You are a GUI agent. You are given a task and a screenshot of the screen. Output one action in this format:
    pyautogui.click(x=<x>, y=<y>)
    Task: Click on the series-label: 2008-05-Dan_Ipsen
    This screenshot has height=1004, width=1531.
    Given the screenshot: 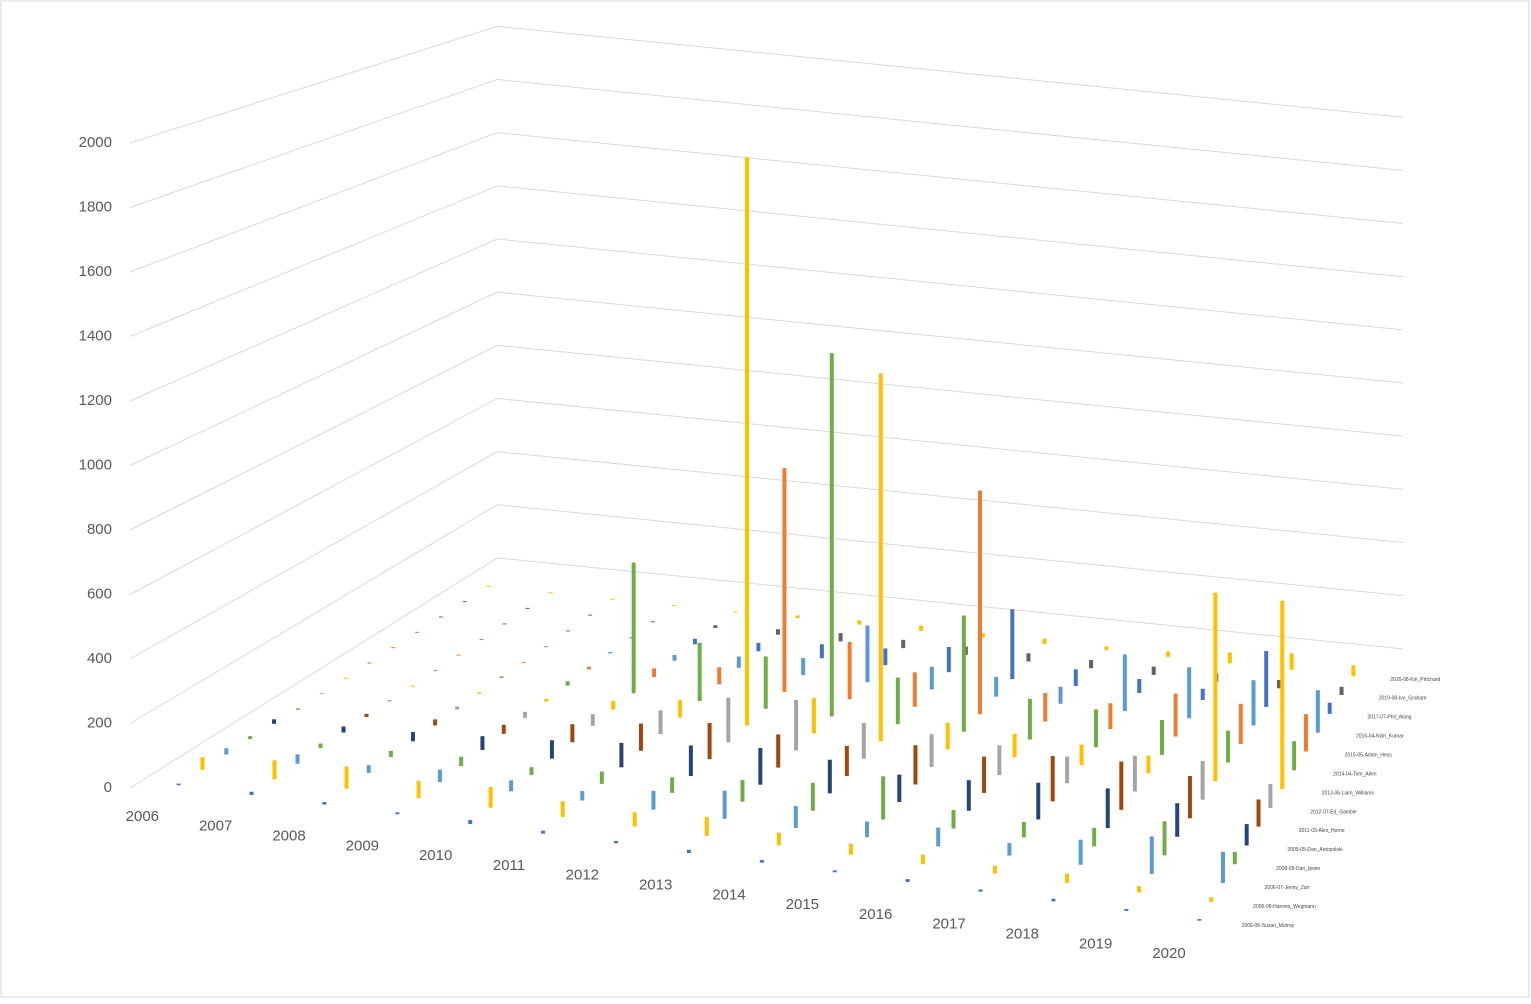 What is the action you would take?
    pyautogui.click(x=1298, y=869)
    